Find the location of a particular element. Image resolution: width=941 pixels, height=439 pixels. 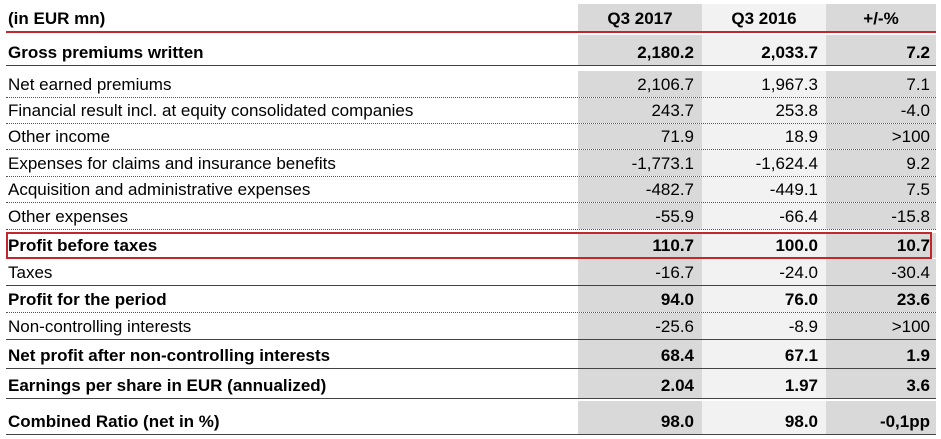

row-value-change: 1.9 is located at coordinates (881, 354).